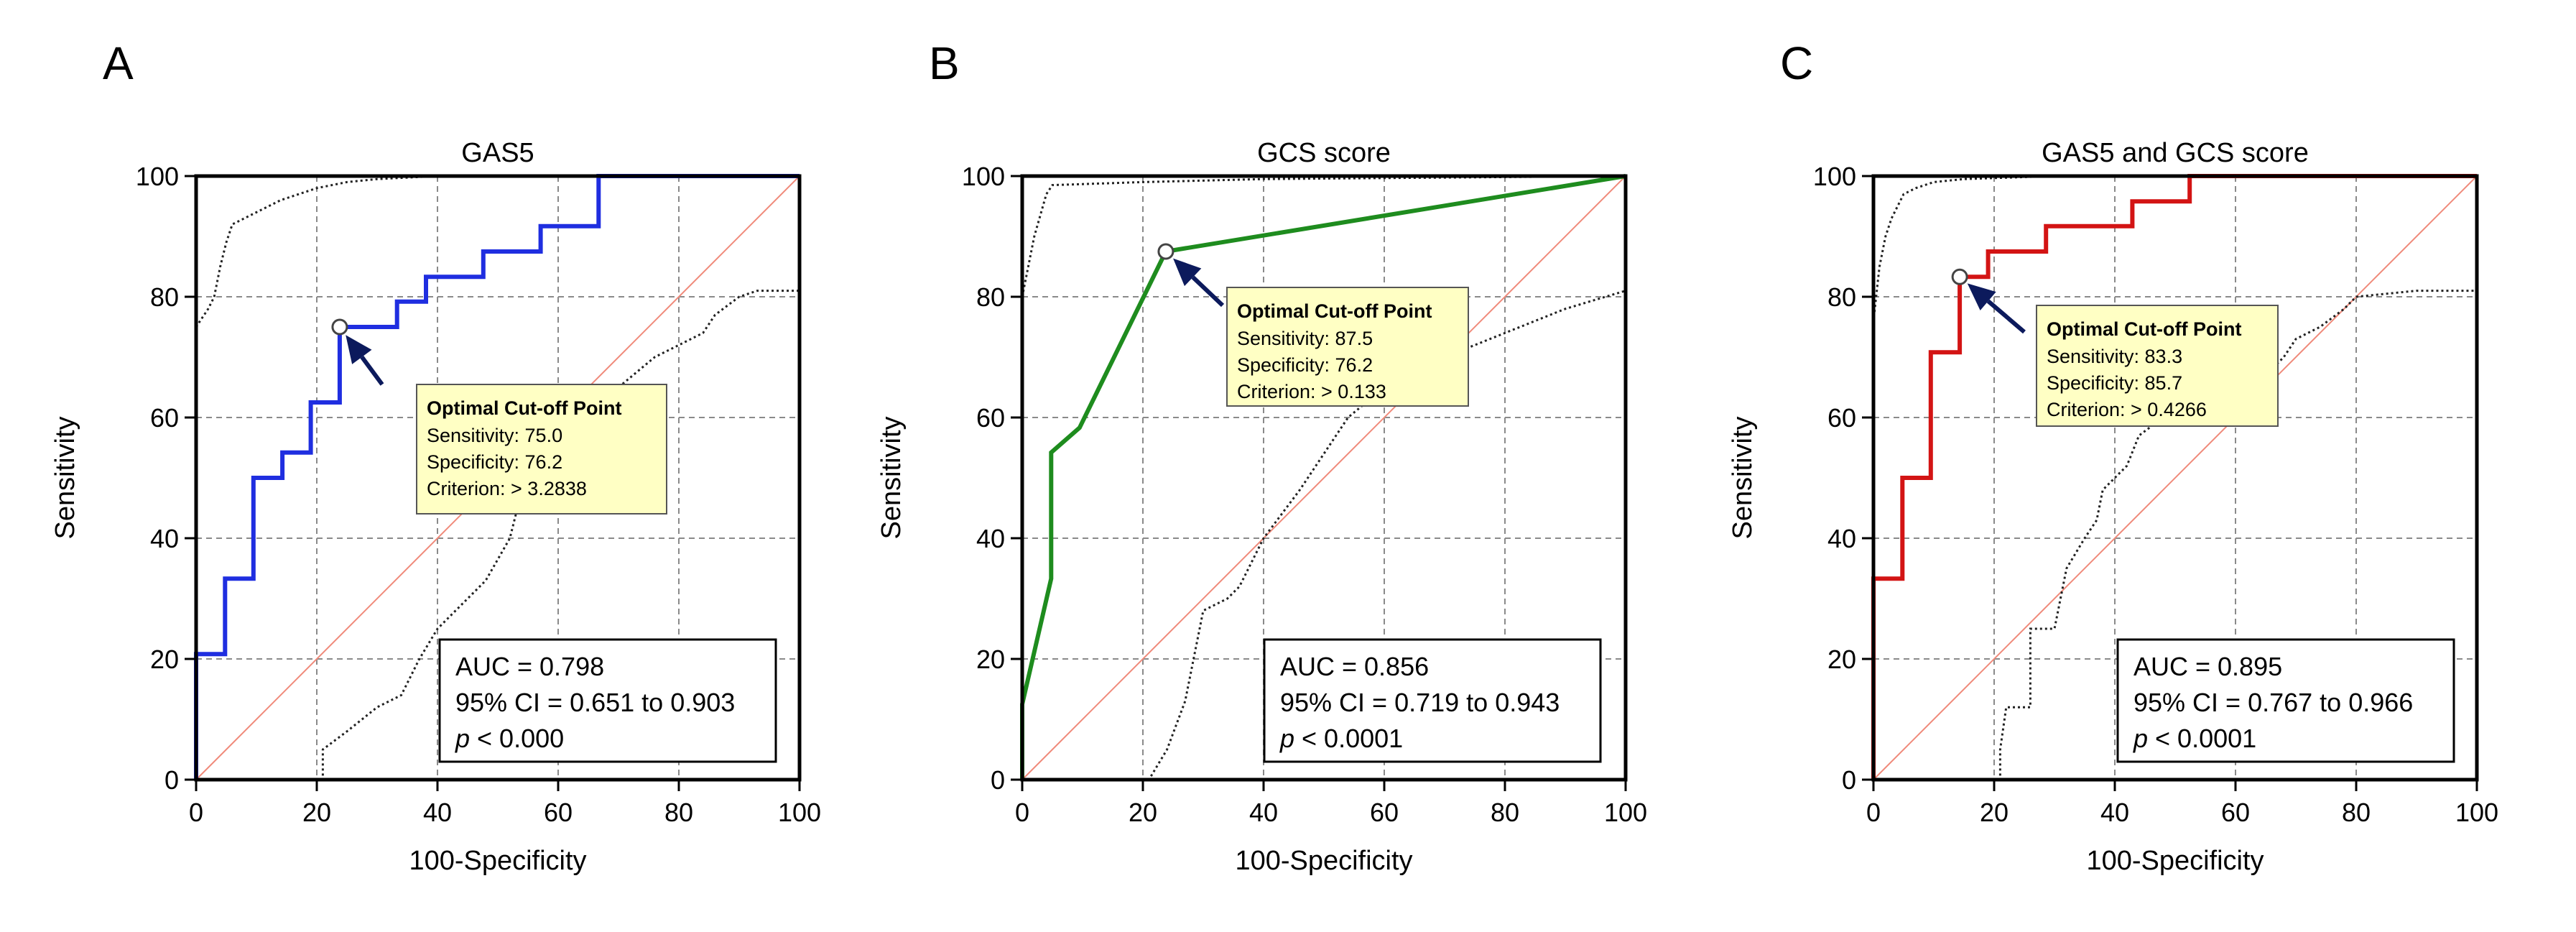 The width and height of the screenshot is (2576, 932). What do you see at coordinates (2114, 383) in the screenshot?
I see `cutoff-box-line: Specificity: 85.7` at bounding box center [2114, 383].